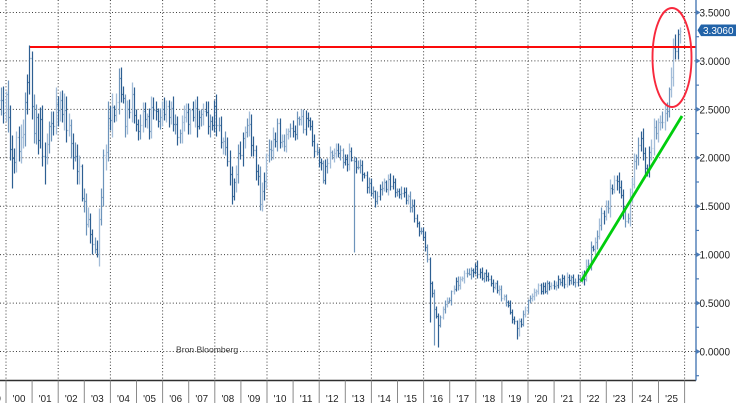 Image resolution: width=736 pixels, height=403 pixels. I want to click on svg-text: '19, so click(515, 398).